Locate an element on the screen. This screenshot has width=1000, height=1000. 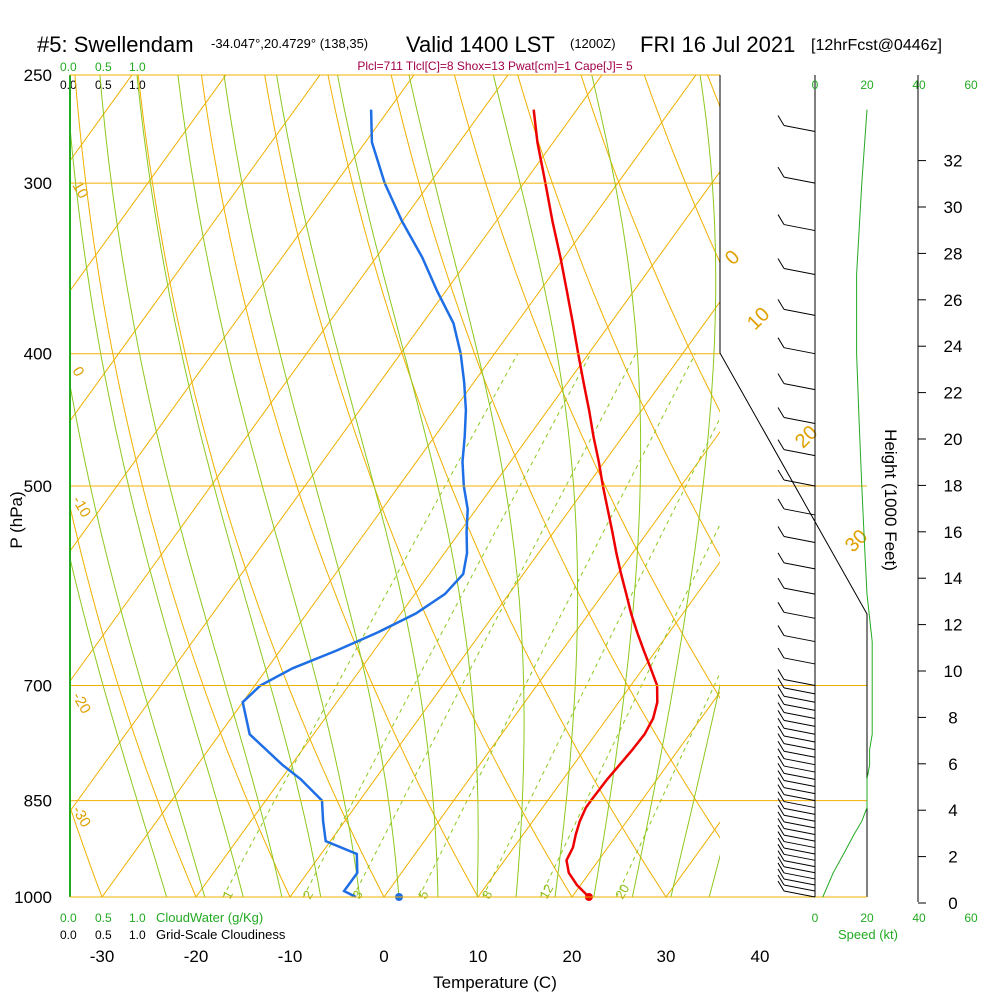
theta-label: 30 is located at coordinates (856, 540).